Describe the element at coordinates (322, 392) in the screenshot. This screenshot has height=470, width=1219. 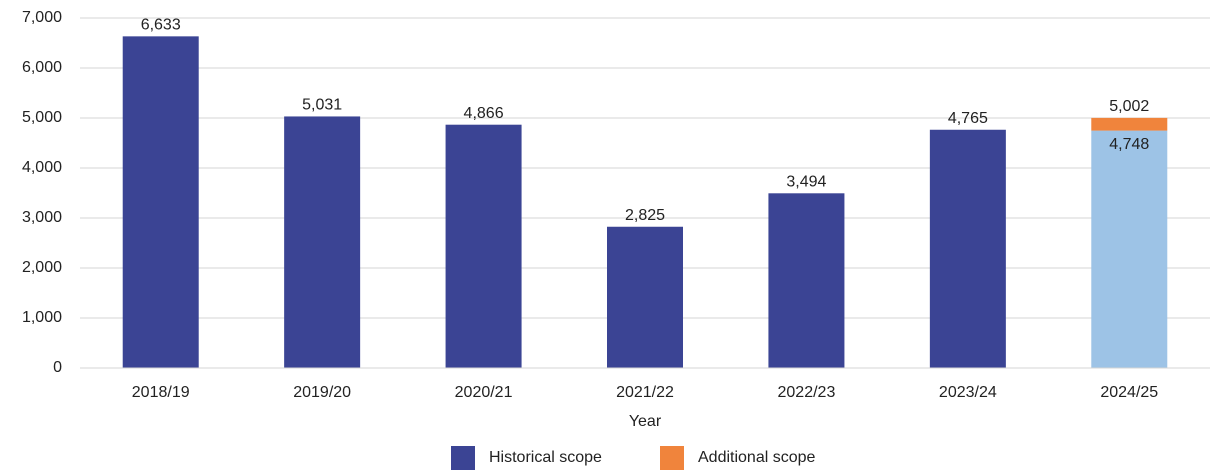
I see `x-tick-label: 2019/20` at that location.